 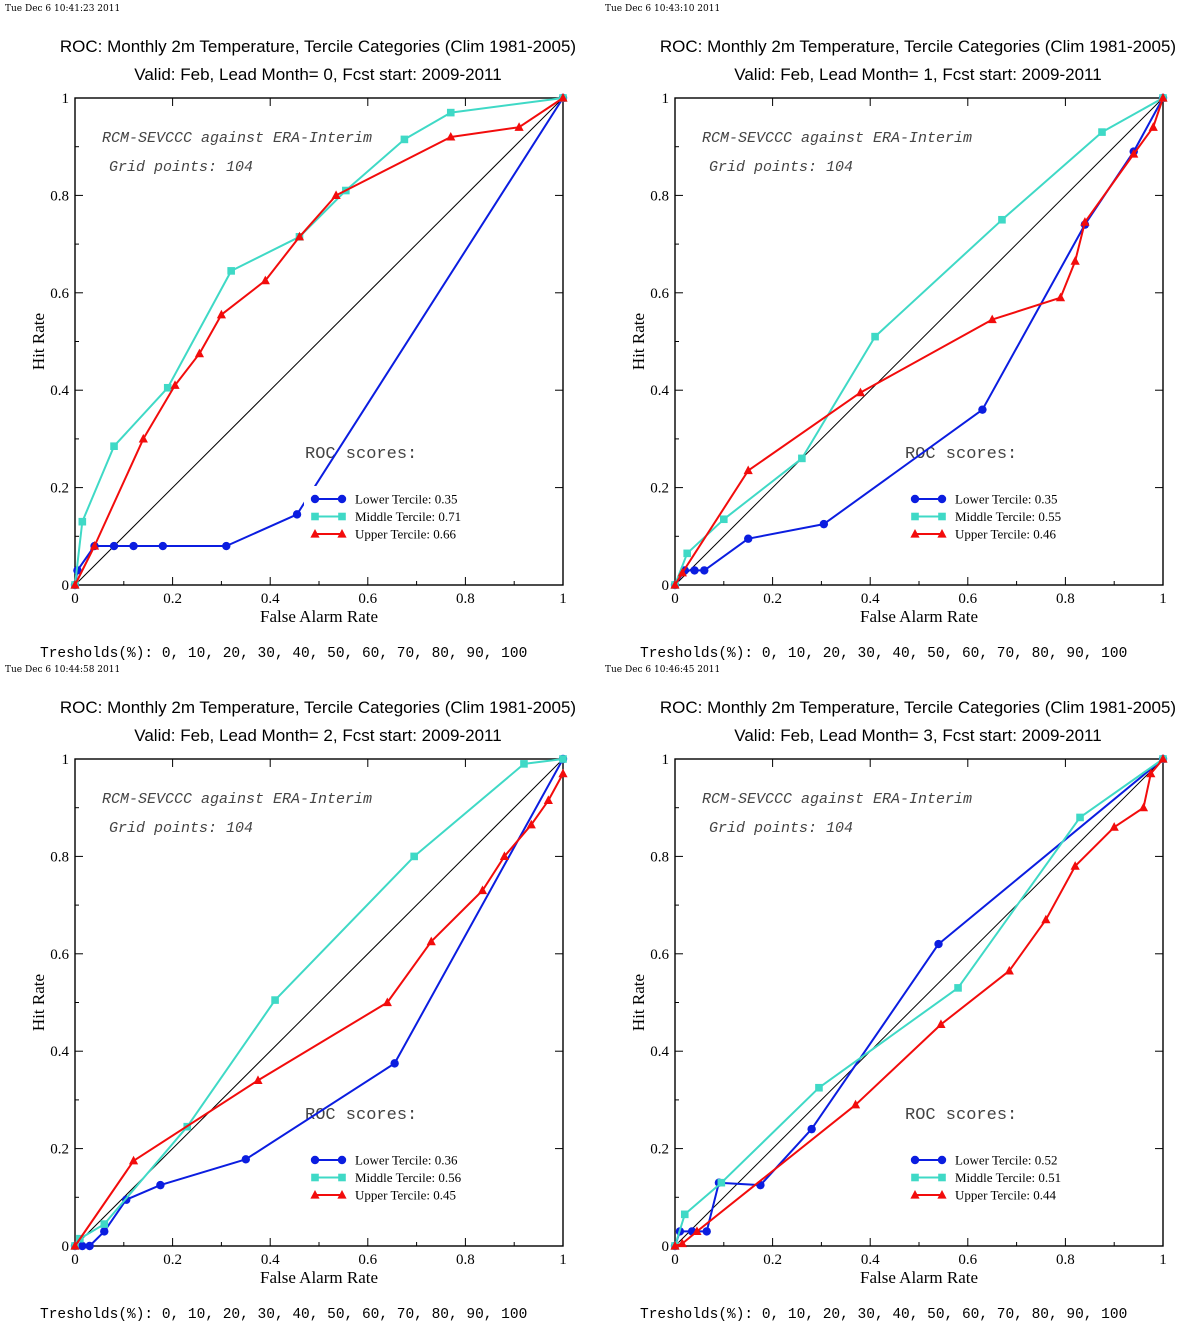 I want to click on y-axis-label: Hit Rate, so click(x=38, y=1002).